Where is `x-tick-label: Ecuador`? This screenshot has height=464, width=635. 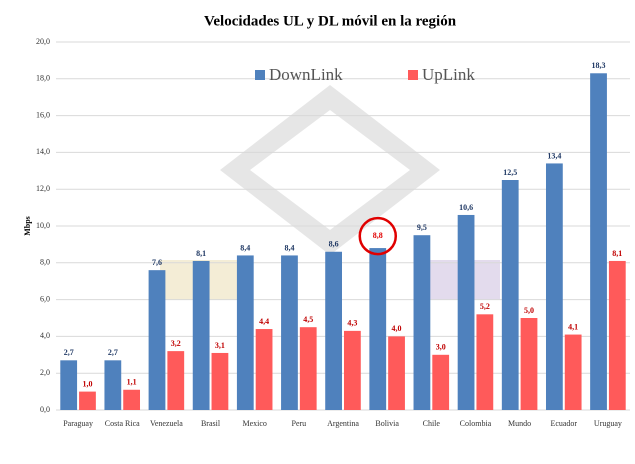 x-tick-label: Ecuador is located at coordinates (563, 423).